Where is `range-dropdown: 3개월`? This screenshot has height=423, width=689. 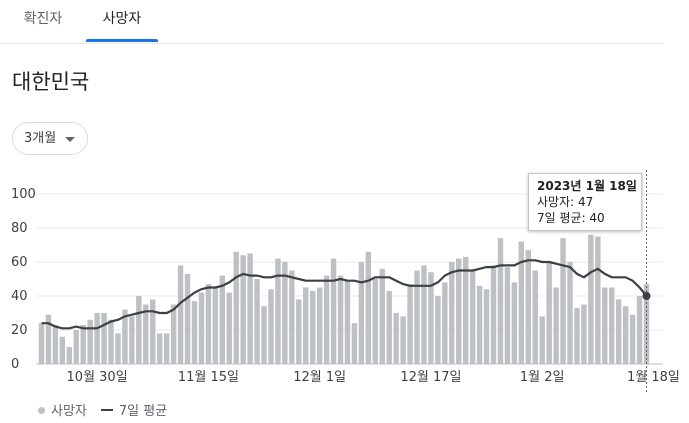
range-dropdown: 3개월 is located at coordinates (50, 138).